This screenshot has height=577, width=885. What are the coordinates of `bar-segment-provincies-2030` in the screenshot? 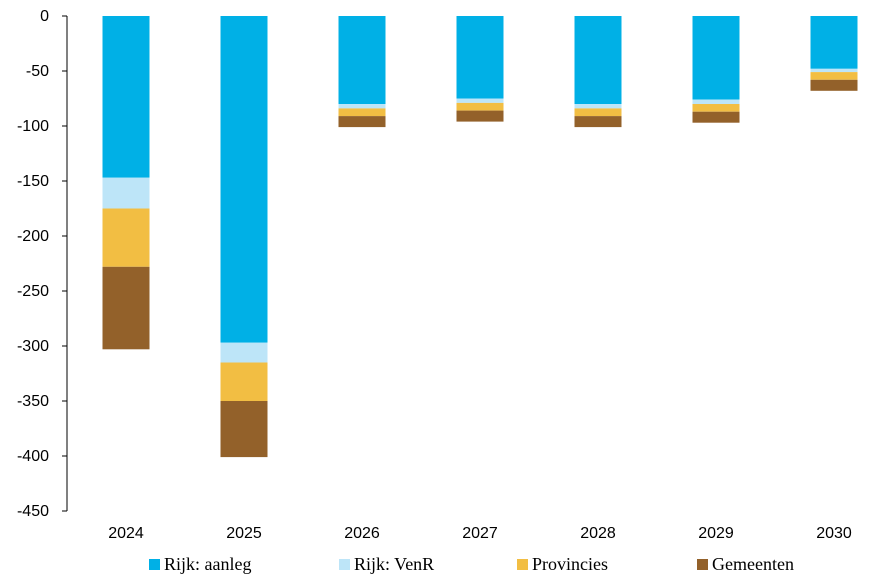 It's located at (834, 76).